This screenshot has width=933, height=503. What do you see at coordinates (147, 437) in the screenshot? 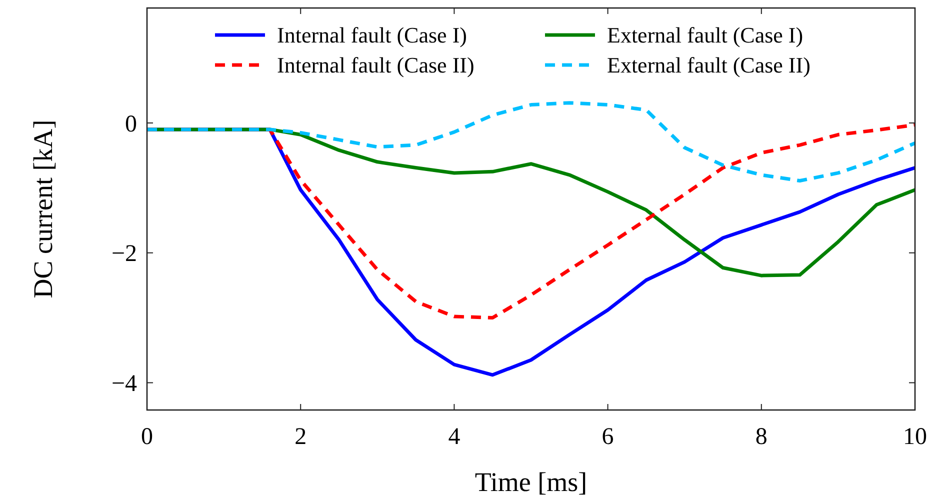
I see `x-tick-label: 0` at bounding box center [147, 437].